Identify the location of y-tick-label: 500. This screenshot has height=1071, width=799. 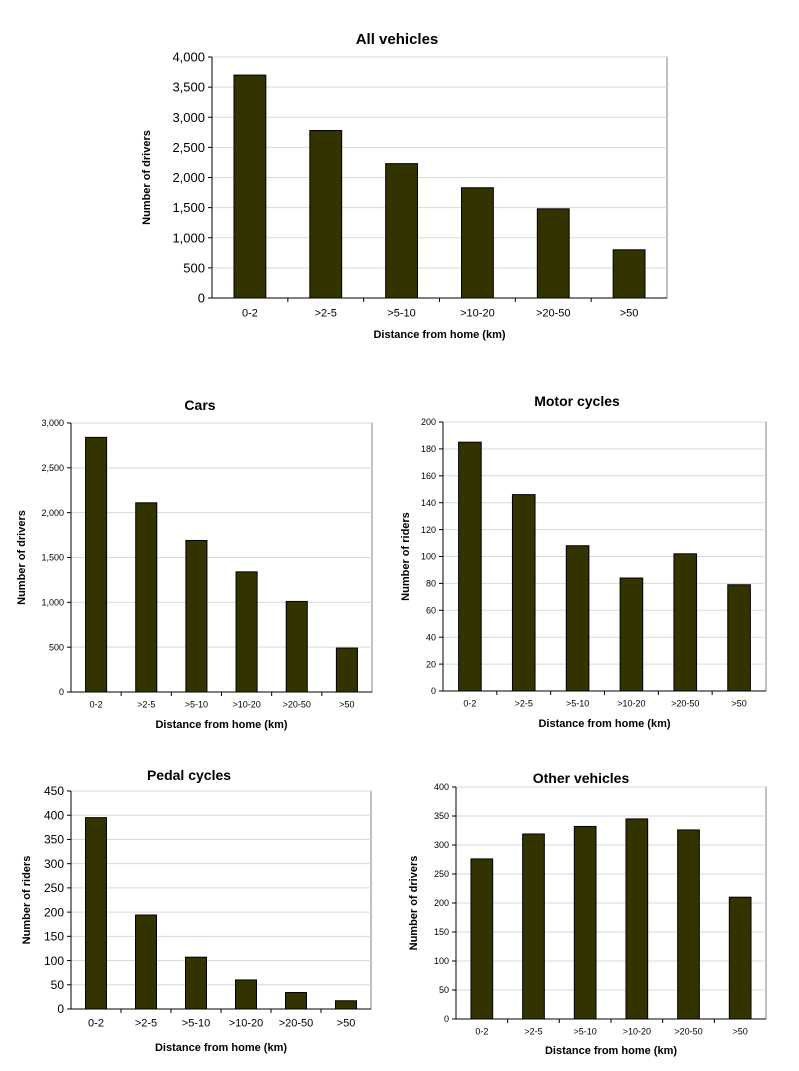
(194, 267).